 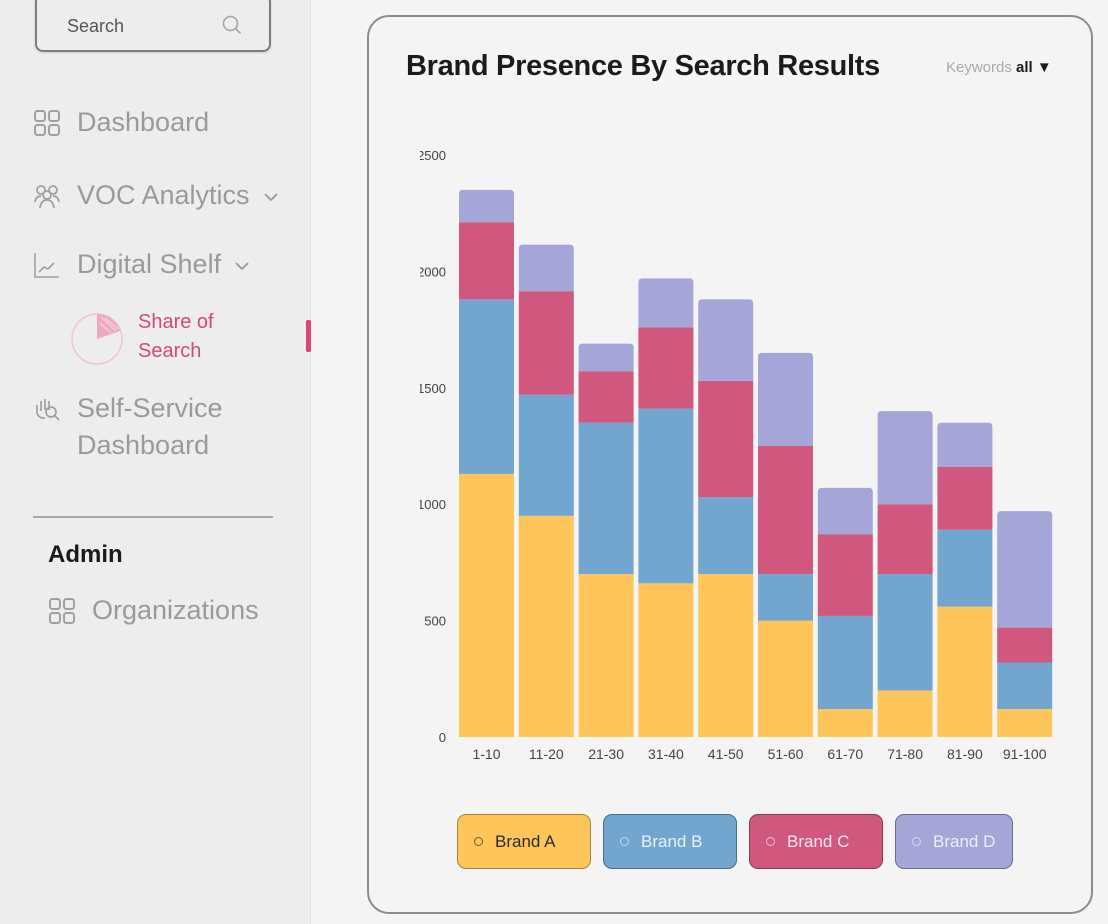 I want to click on keywords-filter: Keywords all ▼, so click(x=999, y=67).